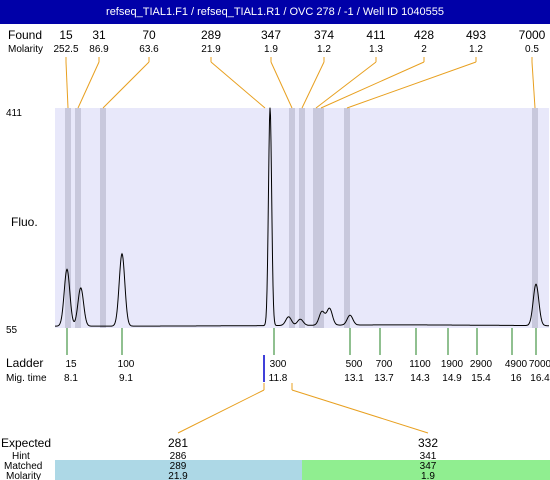 This screenshot has width=550, height=480. What do you see at coordinates (149, 49) in the screenshot?
I see `found-molarity: 63.6` at bounding box center [149, 49].